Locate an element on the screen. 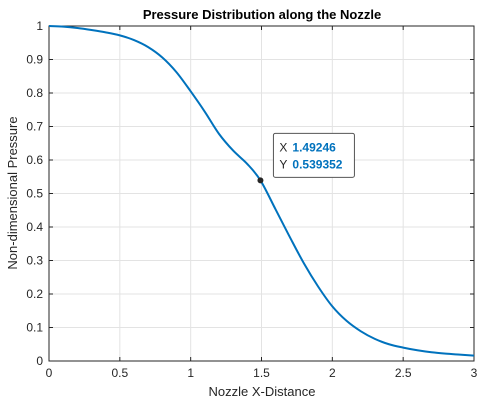 The width and height of the screenshot is (491, 400). x-tick-label: 1 is located at coordinates (190, 373).